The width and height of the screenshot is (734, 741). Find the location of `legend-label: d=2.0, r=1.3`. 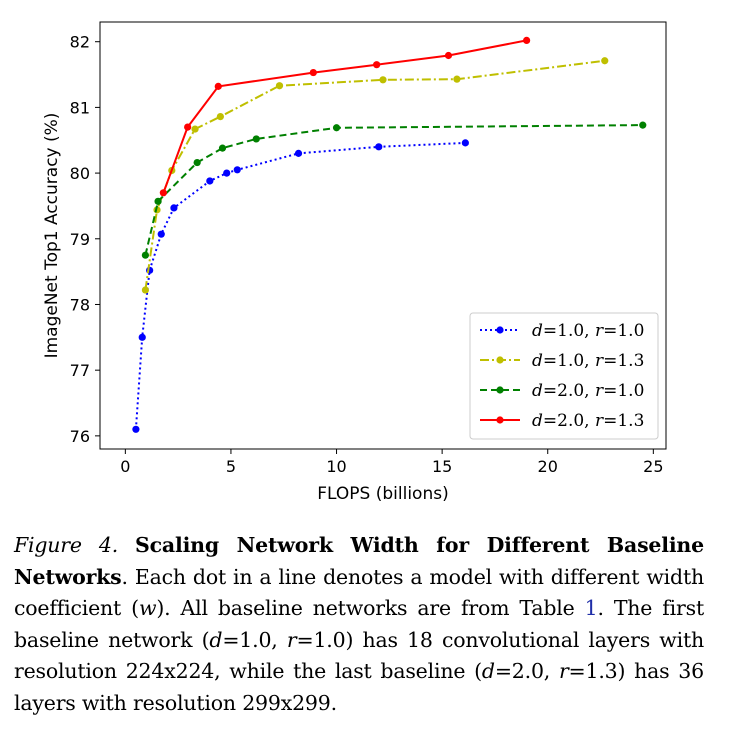

legend-label: d=2.0, r=1.3 is located at coordinates (588, 421).